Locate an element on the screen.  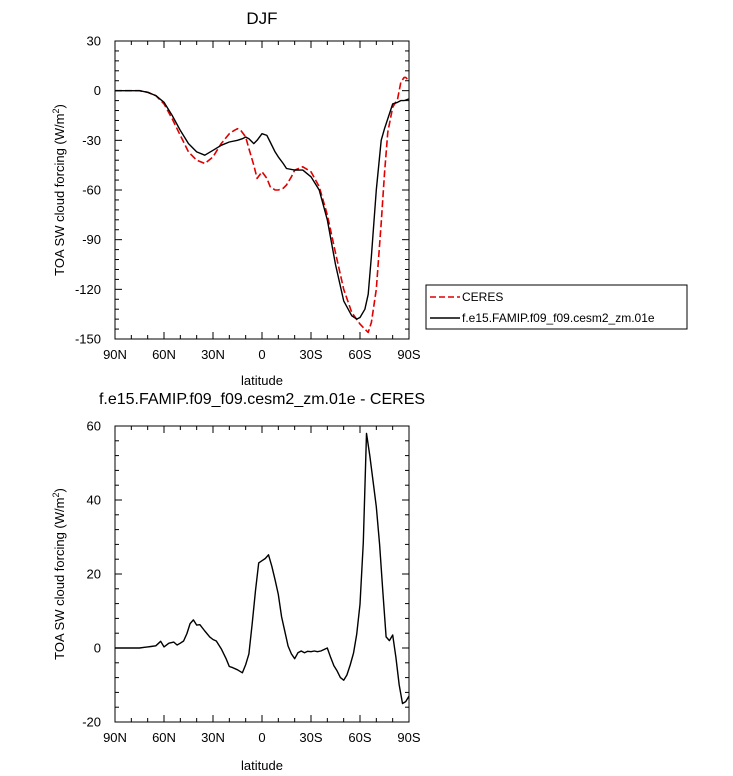
top-y-axis-label-sup: 2 is located at coordinates (56, 111).